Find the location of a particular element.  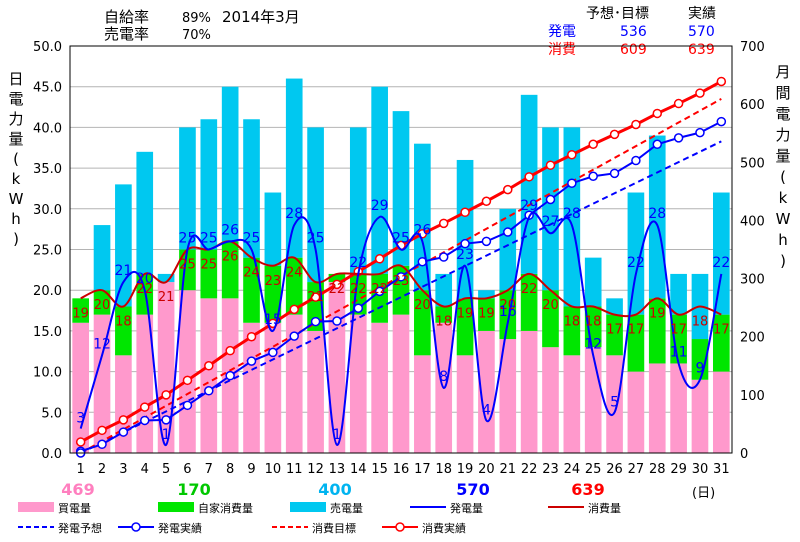

sell-rate-value: 70% is located at coordinates (196, 35).